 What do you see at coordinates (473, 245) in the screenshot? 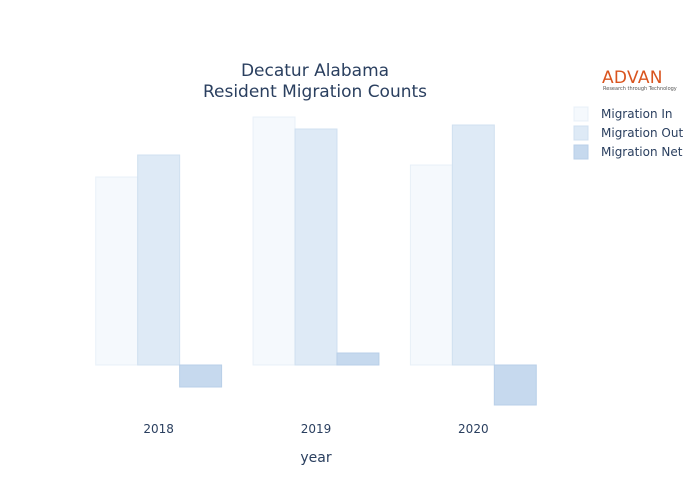
I see `bar-migration-out-2020` at bounding box center [473, 245].